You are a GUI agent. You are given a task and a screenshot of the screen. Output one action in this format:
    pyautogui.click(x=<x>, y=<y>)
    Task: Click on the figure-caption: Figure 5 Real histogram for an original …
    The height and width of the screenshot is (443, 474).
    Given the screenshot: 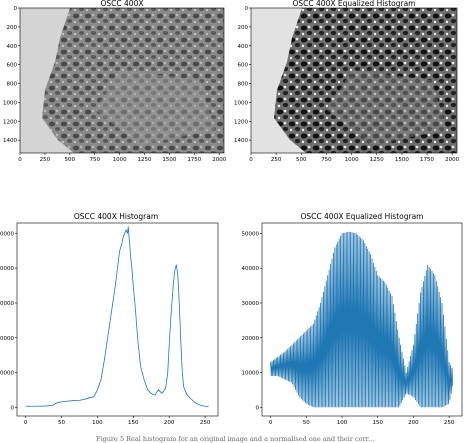 What is the action you would take?
    pyautogui.click(x=235, y=439)
    